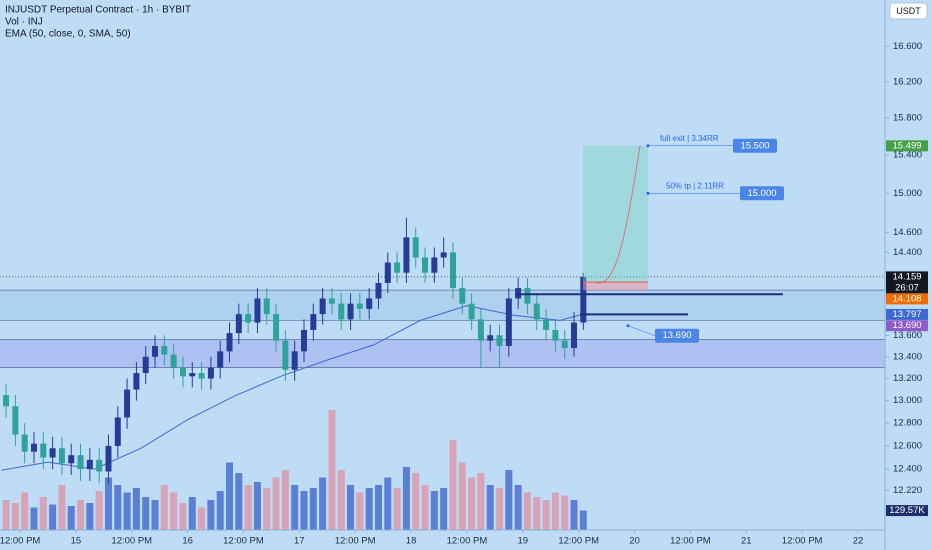 This screenshot has height=550, width=932. What do you see at coordinates (68, 34) in the screenshot?
I see `indicator-legend: EMA (50, close, 0, SMA, 50)` at bounding box center [68, 34].